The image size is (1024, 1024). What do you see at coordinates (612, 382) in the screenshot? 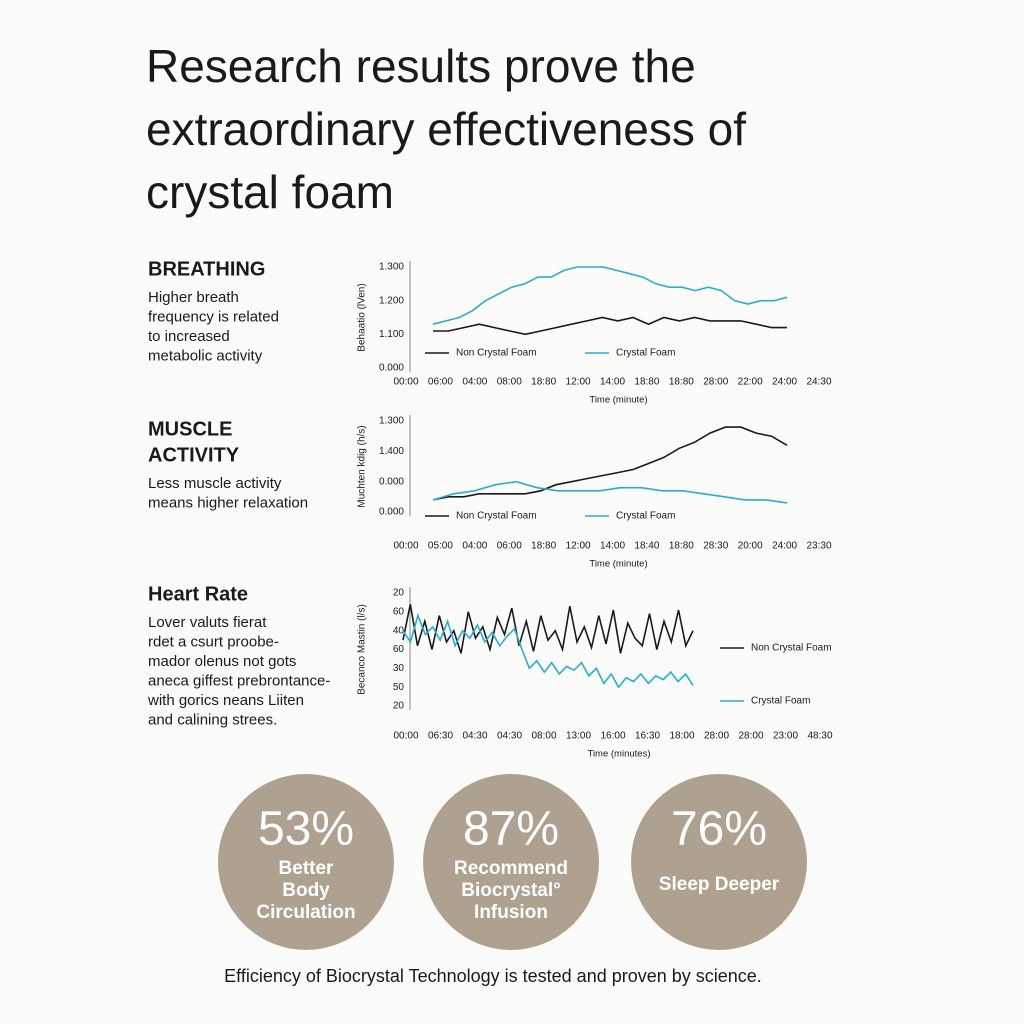
I see `x-tick-label: 14:00` at bounding box center [612, 382].